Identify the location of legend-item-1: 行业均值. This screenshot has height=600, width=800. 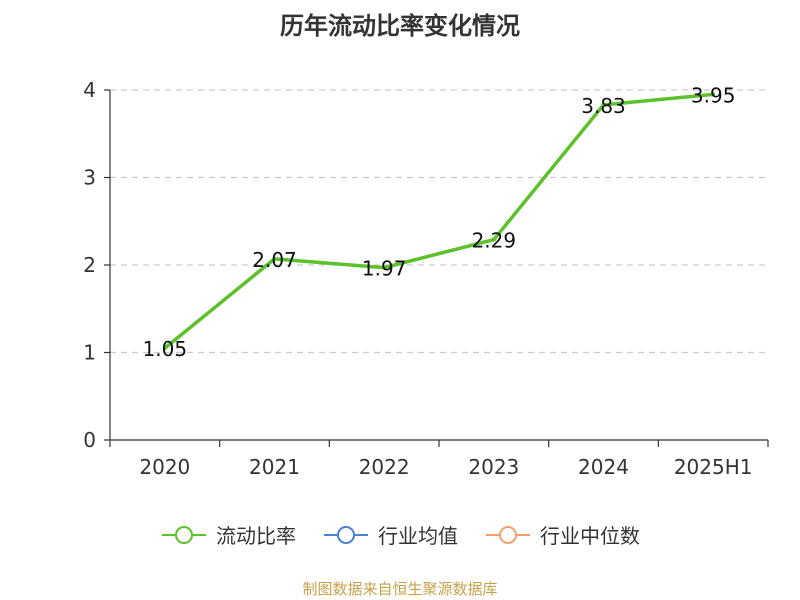
(390, 534).